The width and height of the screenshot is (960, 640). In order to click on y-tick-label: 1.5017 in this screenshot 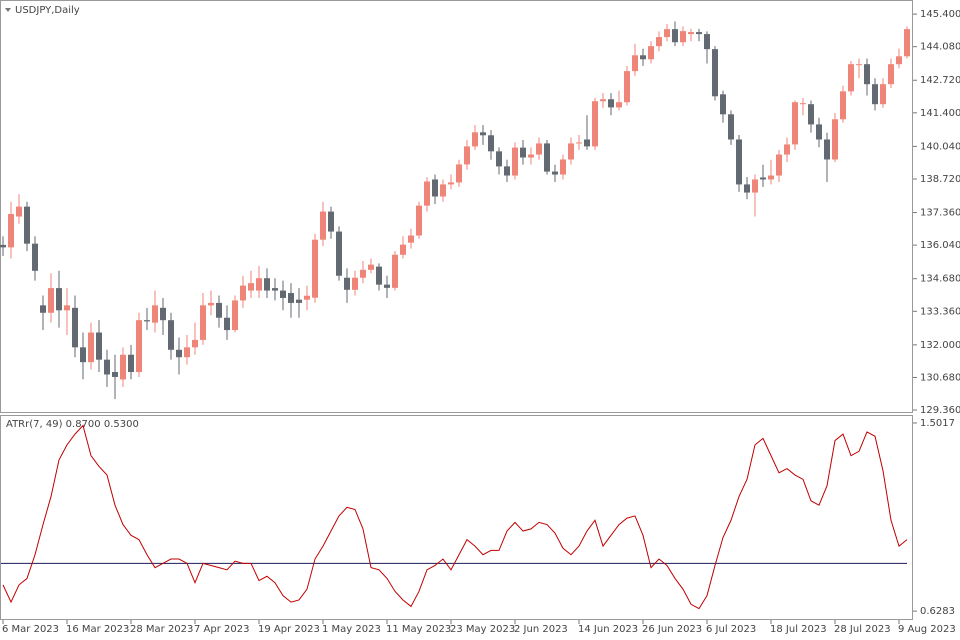, I will do `click(937, 423)`.